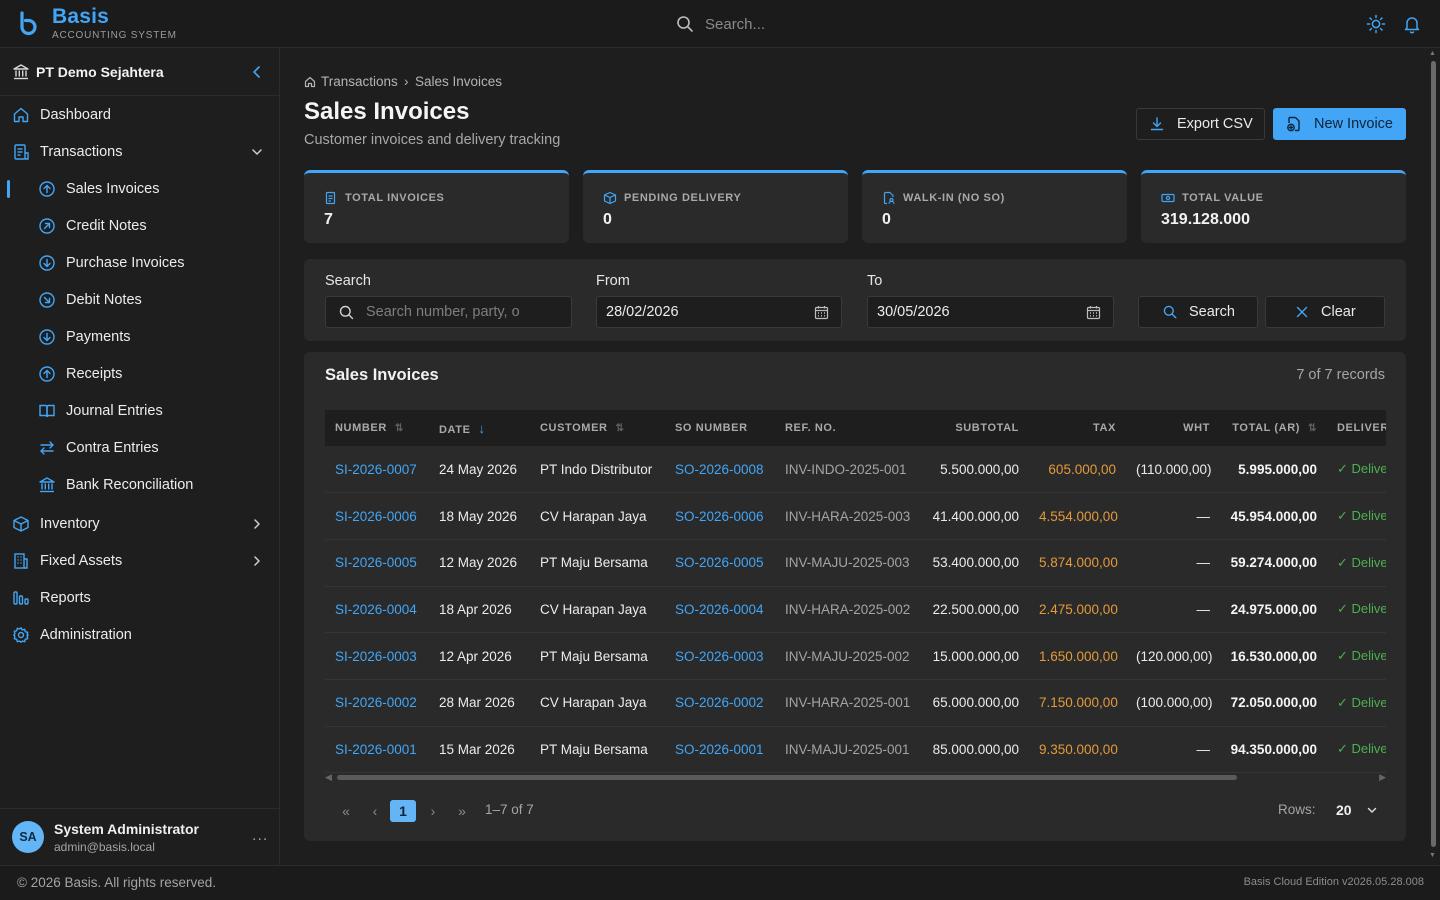  What do you see at coordinates (462, 811) in the screenshot?
I see `last-page-button: »` at bounding box center [462, 811].